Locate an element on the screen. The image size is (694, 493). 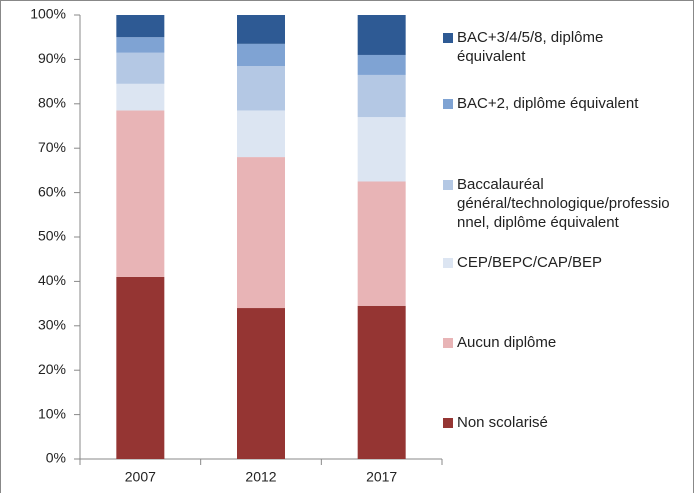
legend-label: Non scolarisé is located at coordinates (502, 422).